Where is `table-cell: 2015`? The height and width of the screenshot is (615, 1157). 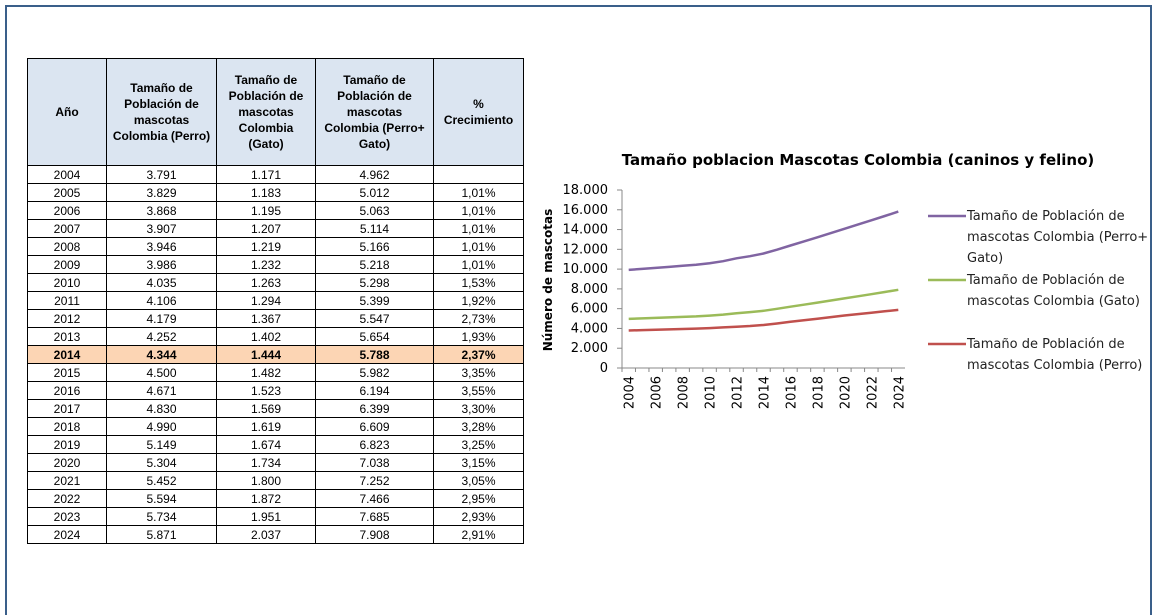 table-cell: 2015 is located at coordinates (67, 372).